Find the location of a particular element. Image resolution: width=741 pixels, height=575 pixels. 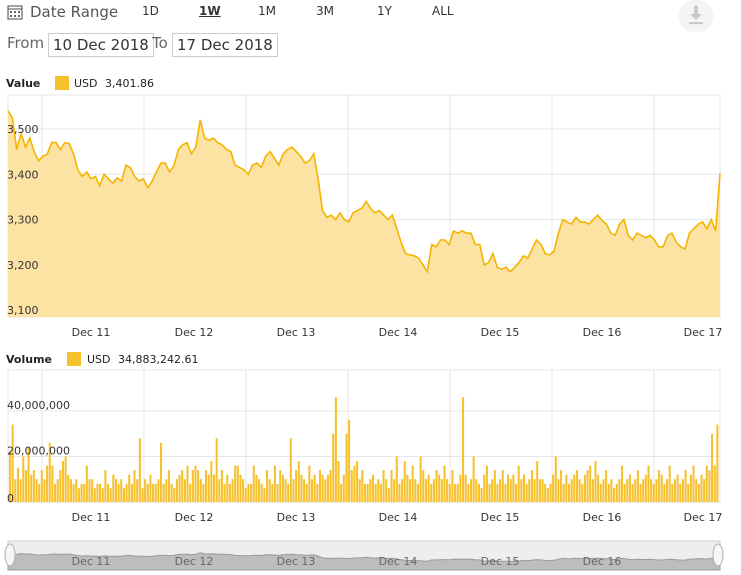

navigator-label: Dec 12 is located at coordinates (194, 561).